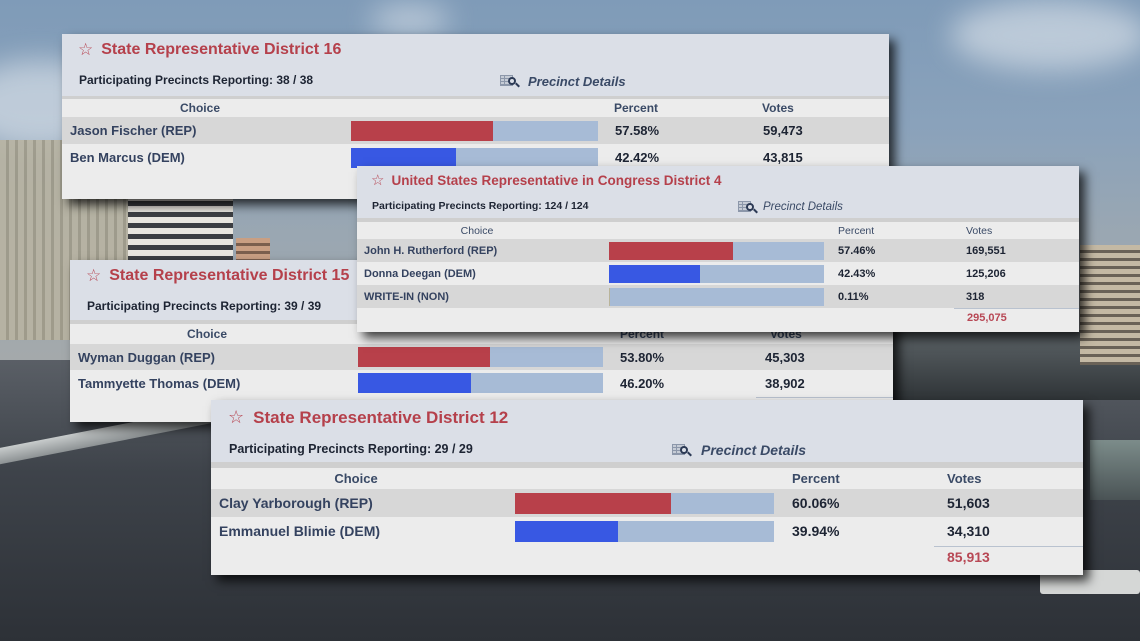  What do you see at coordinates (420, 273) in the screenshot?
I see `candidate-name: Donna Deegan (DEM)` at bounding box center [420, 273].